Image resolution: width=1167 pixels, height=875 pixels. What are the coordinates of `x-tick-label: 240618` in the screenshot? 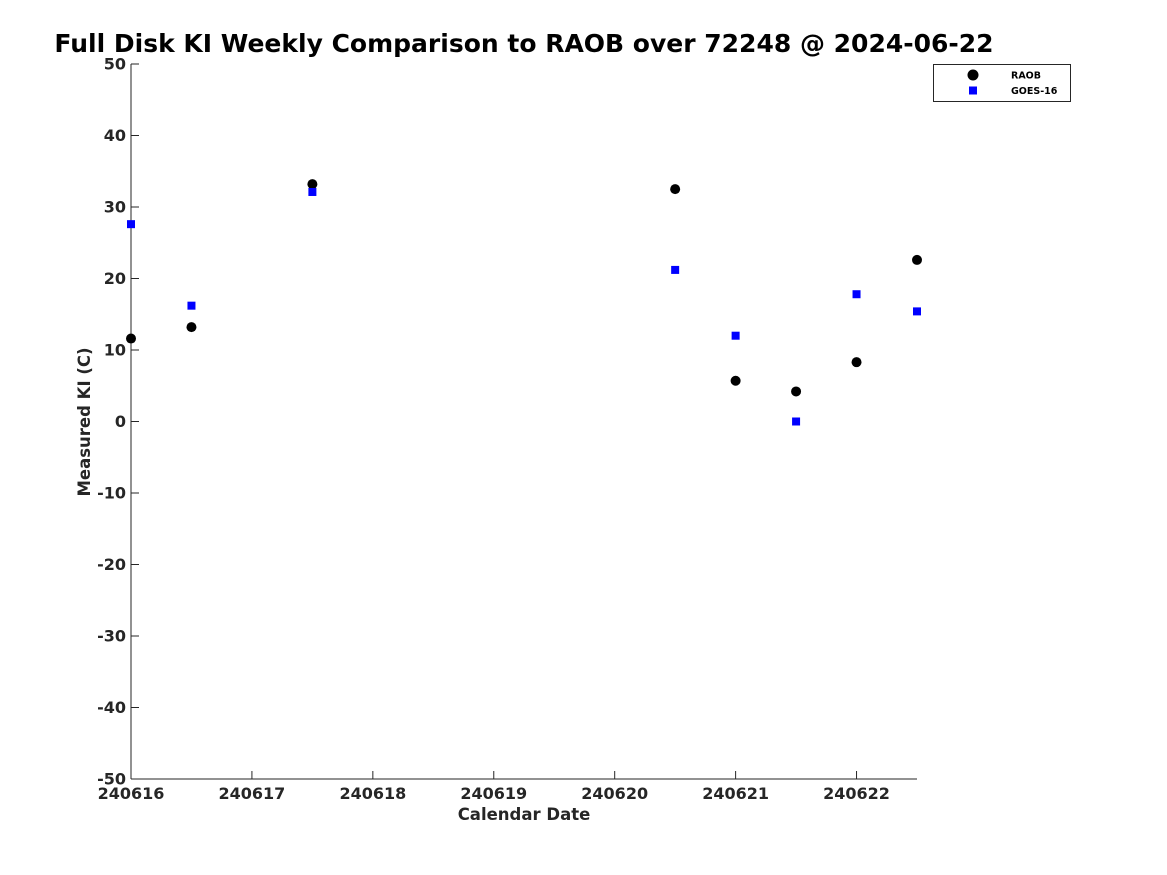 It's located at (372, 793).